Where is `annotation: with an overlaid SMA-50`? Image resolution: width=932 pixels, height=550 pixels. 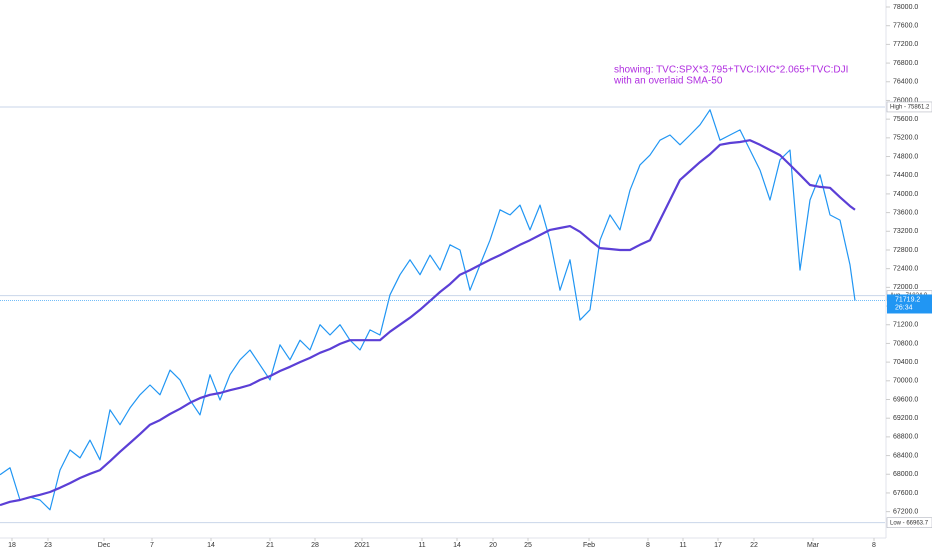 annotation: with an overlaid SMA-50 is located at coordinates (668, 81).